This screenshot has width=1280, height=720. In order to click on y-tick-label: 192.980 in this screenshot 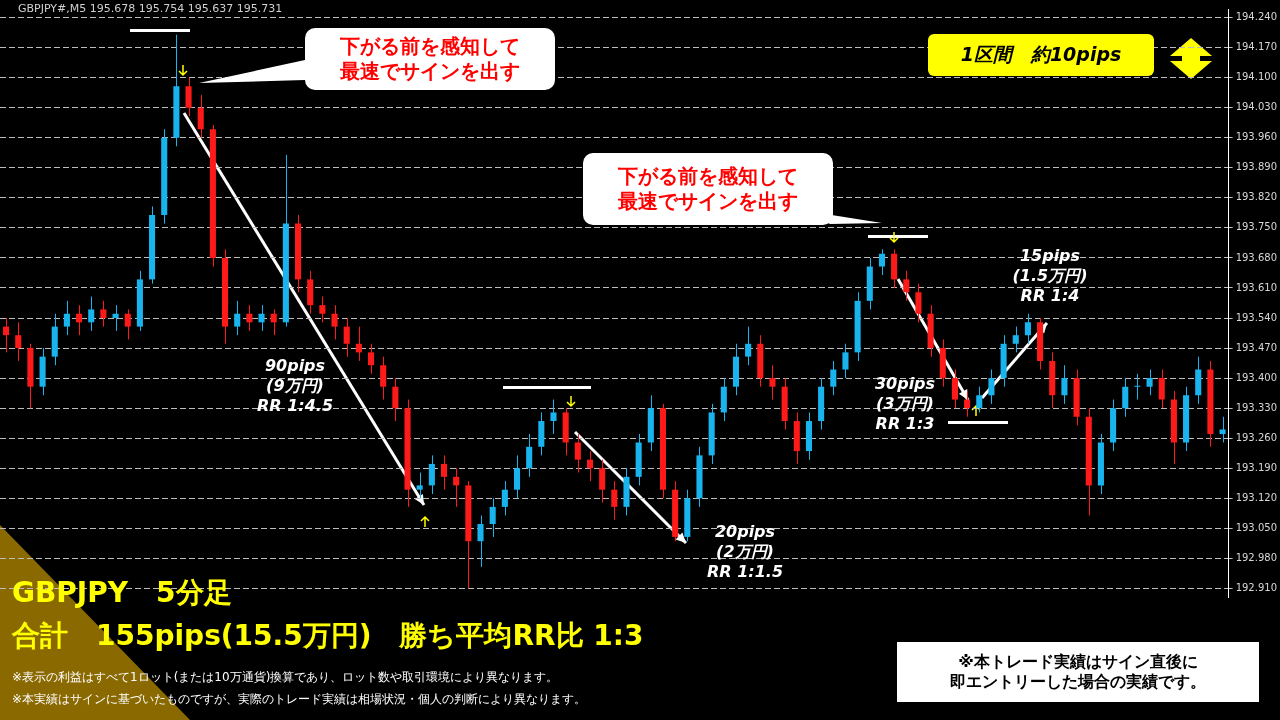, I will do `click(1256, 557)`.